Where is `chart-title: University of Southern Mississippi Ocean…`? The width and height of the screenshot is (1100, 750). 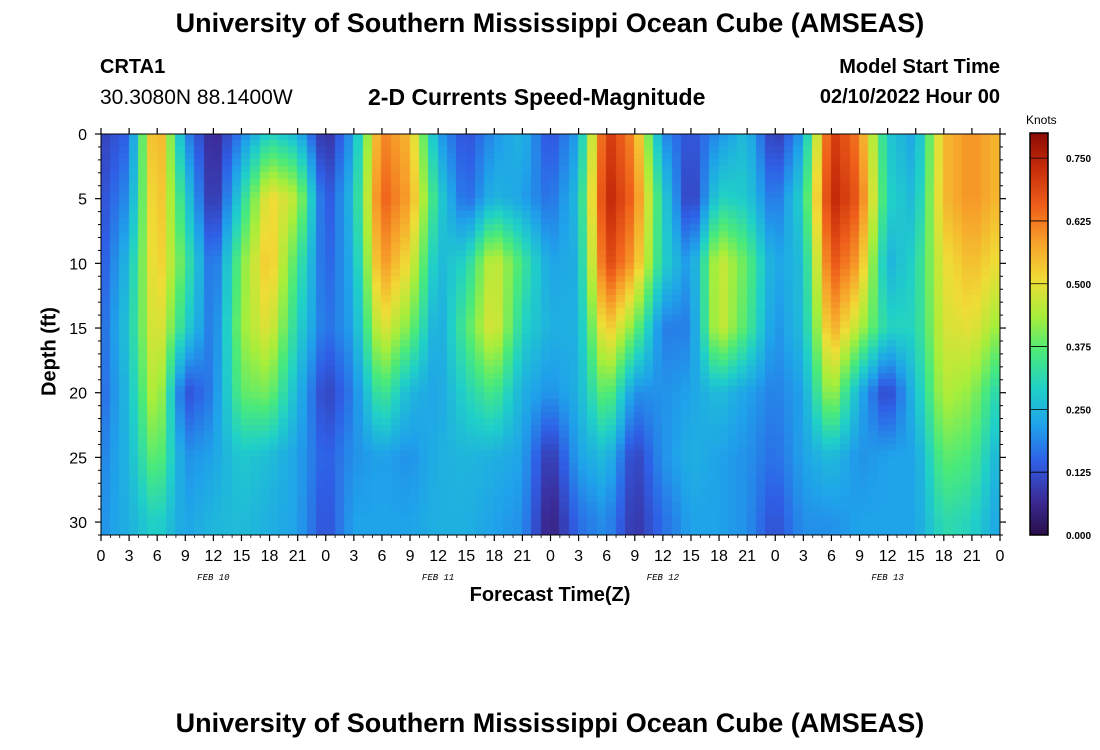 chart-title: University of Southern Mississippi Ocean… is located at coordinates (550, 23).